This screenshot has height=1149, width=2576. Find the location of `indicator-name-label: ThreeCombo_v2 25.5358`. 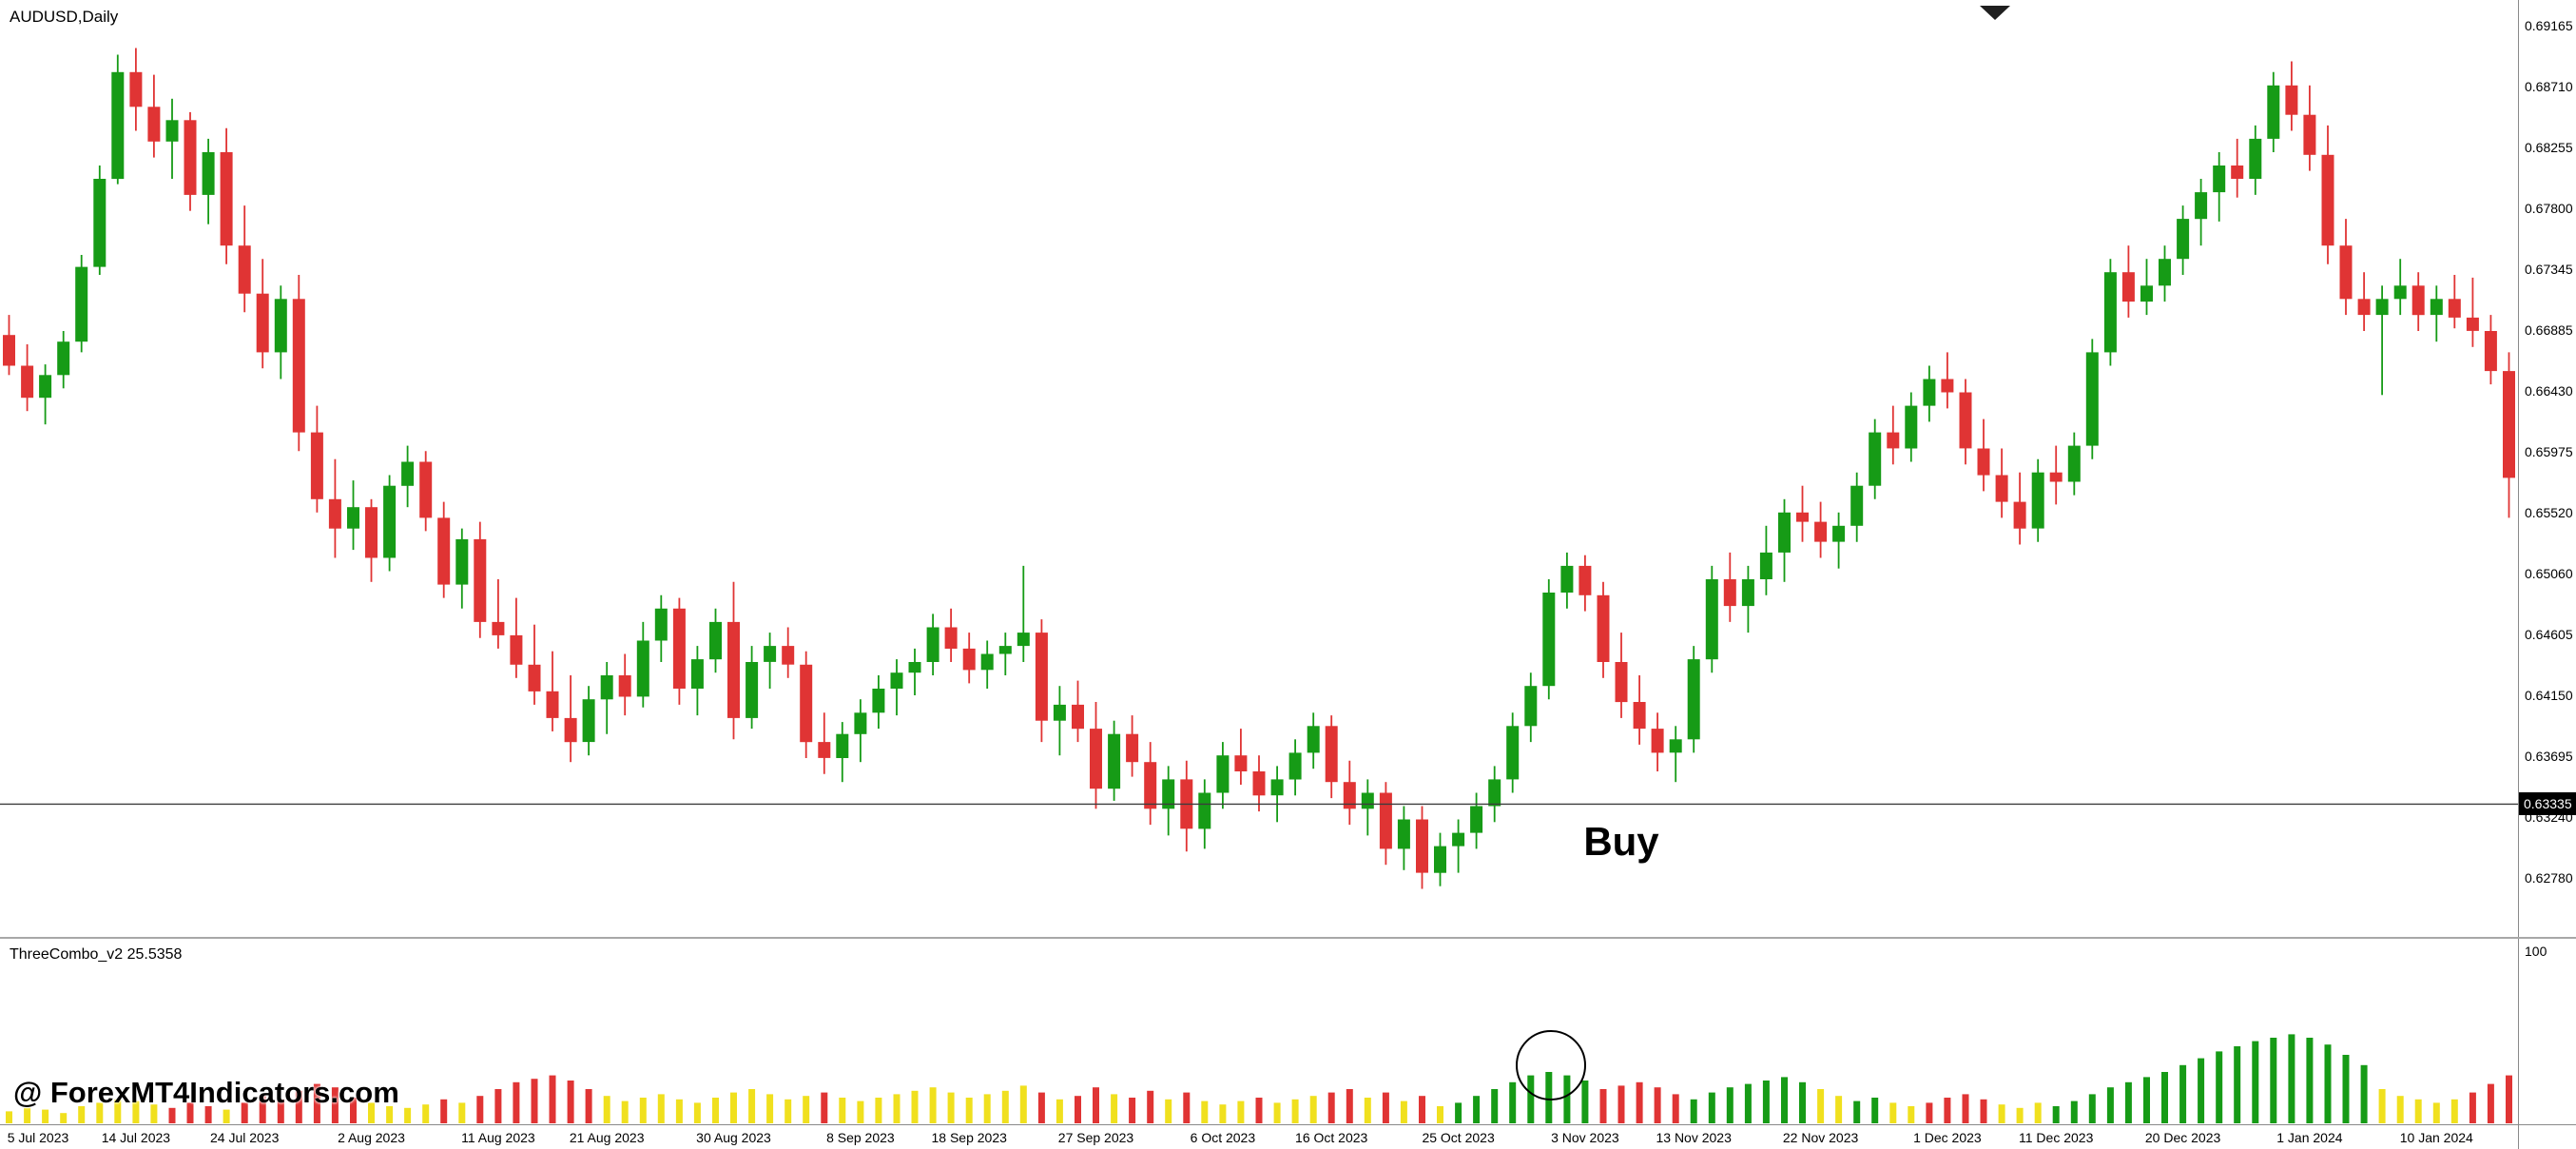

indicator-name-label: ThreeCombo_v2 25.5358 is located at coordinates (96, 954).